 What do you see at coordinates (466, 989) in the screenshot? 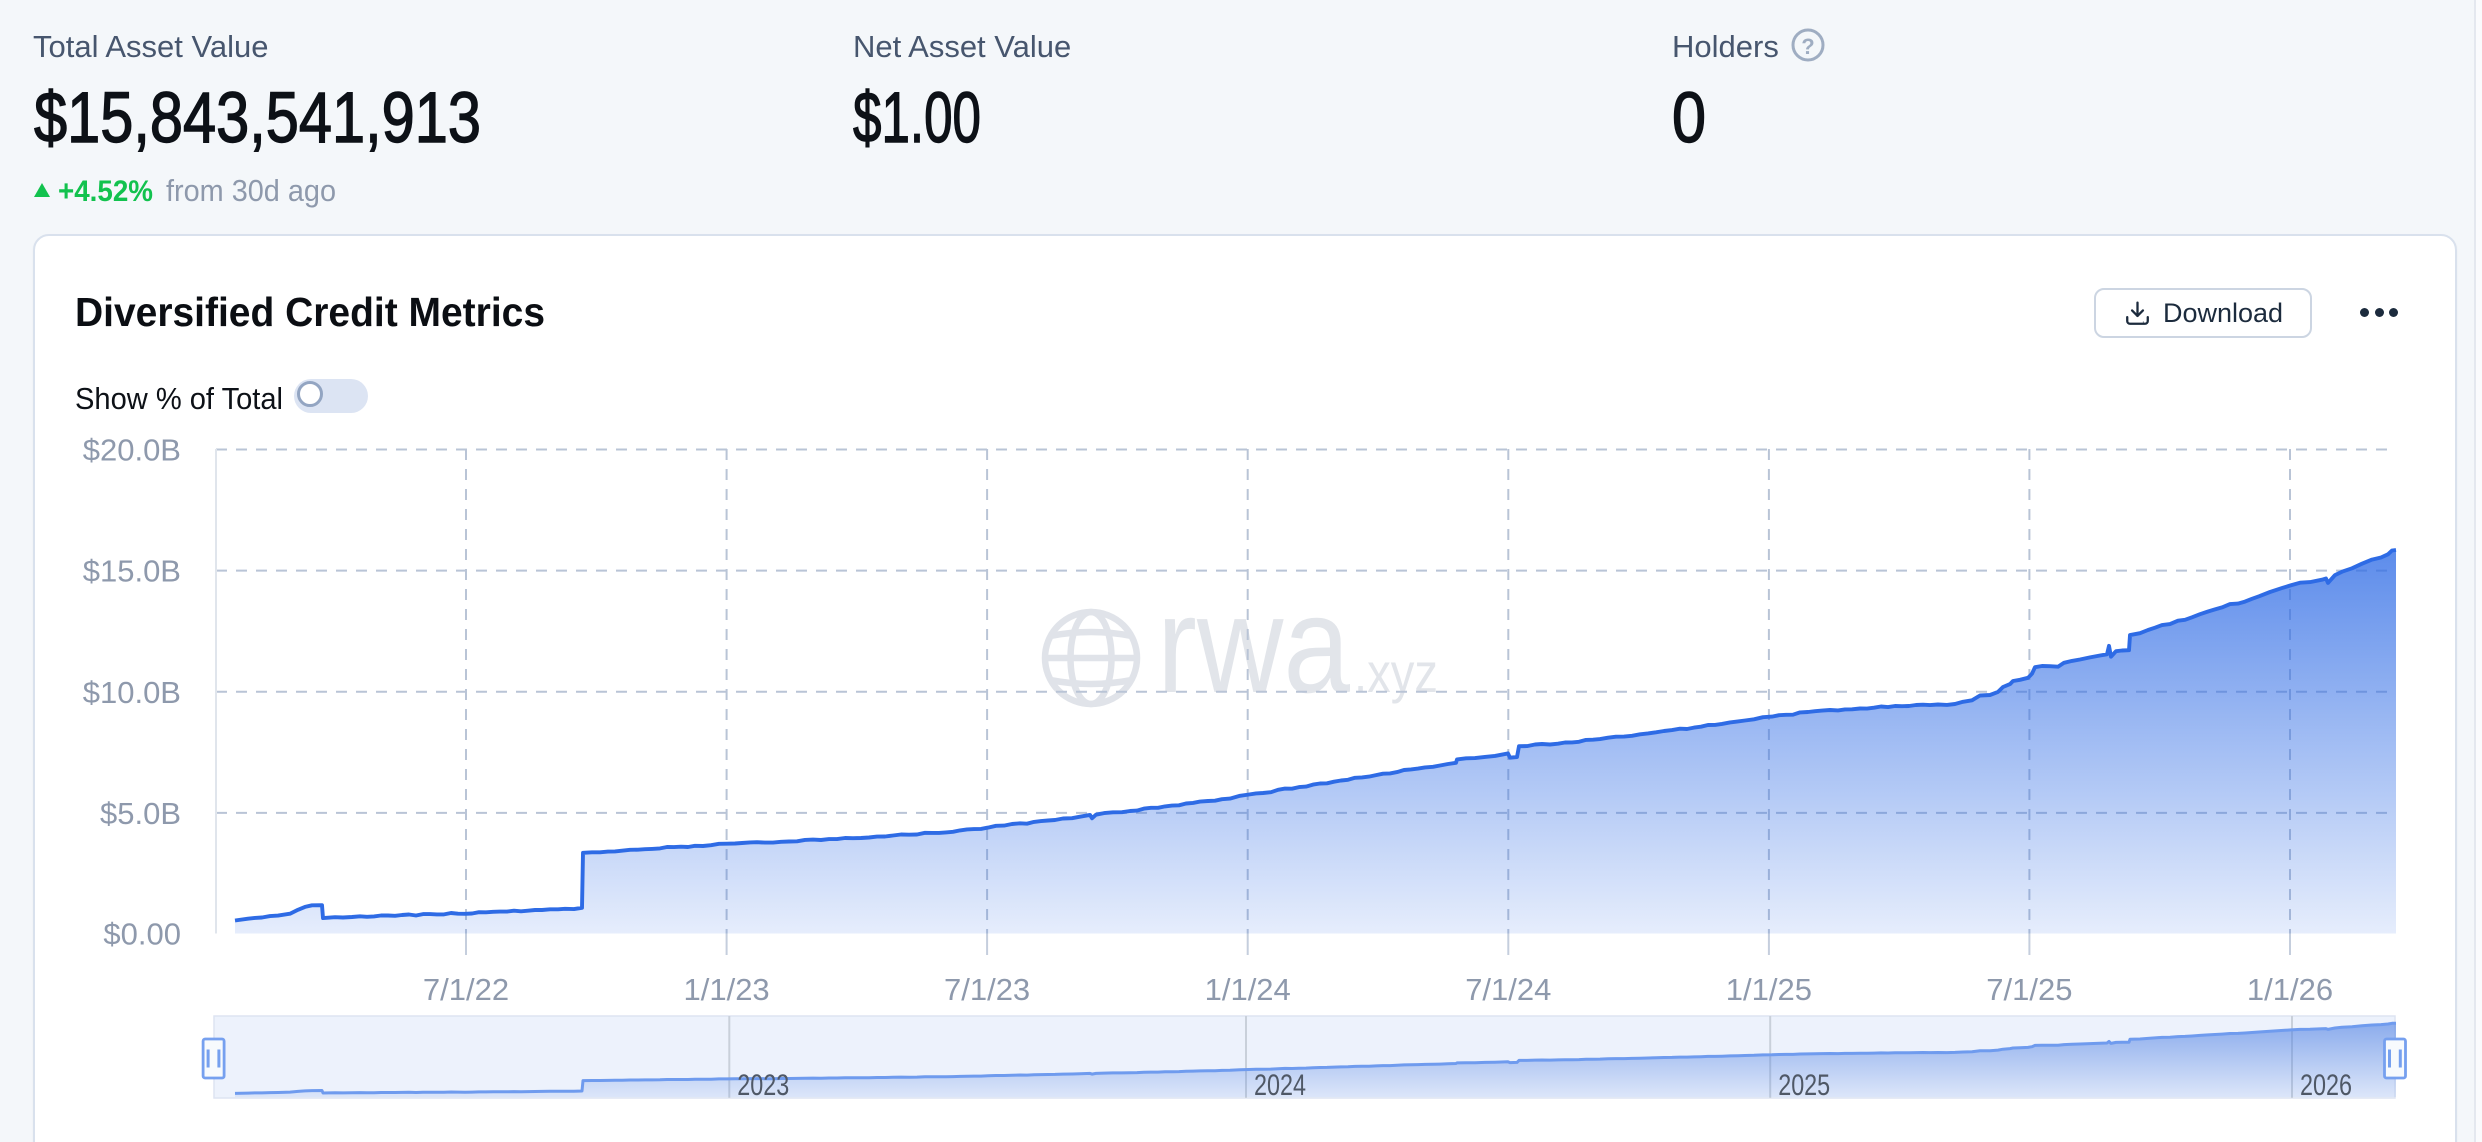
I see `svg-text: 7/1/22` at bounding box center [466, 989].